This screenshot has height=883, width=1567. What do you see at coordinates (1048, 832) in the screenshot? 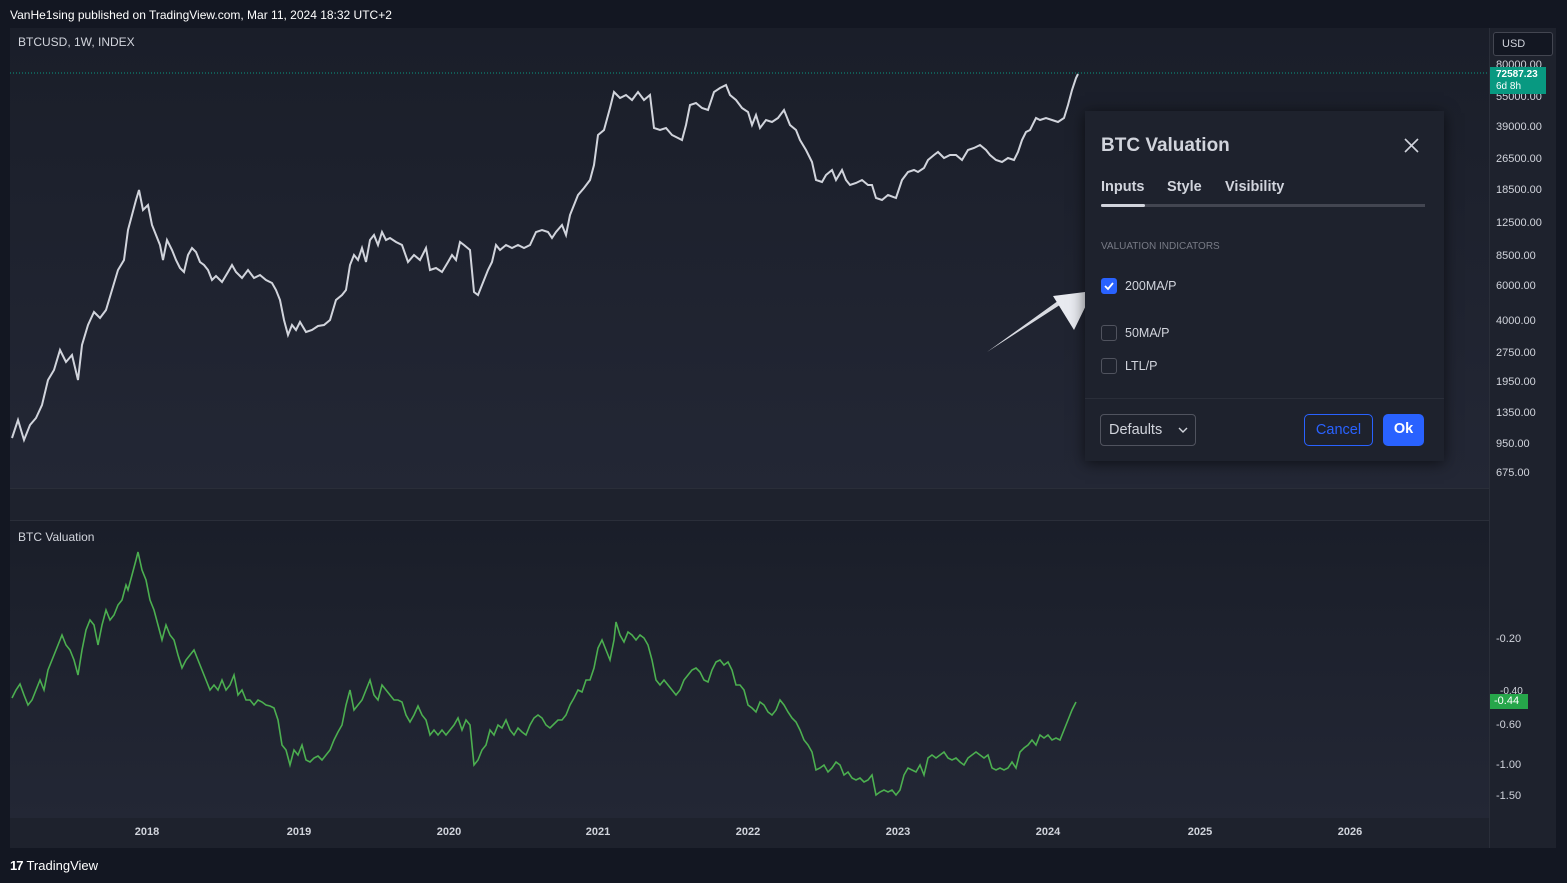
I see `time-tick: 2024` at bounding box center [1048, 832].